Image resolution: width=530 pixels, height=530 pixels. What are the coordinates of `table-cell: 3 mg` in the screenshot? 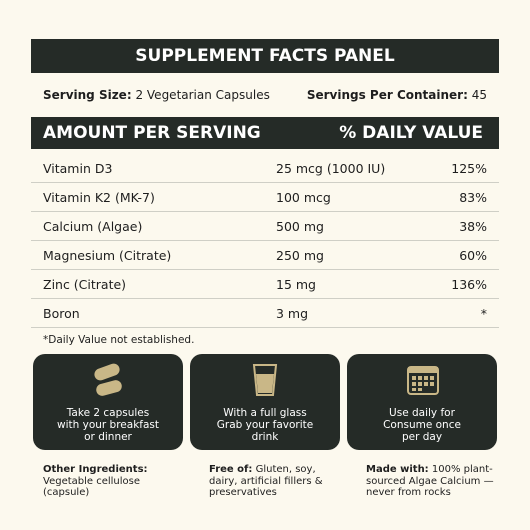 It's located at (292, 313).